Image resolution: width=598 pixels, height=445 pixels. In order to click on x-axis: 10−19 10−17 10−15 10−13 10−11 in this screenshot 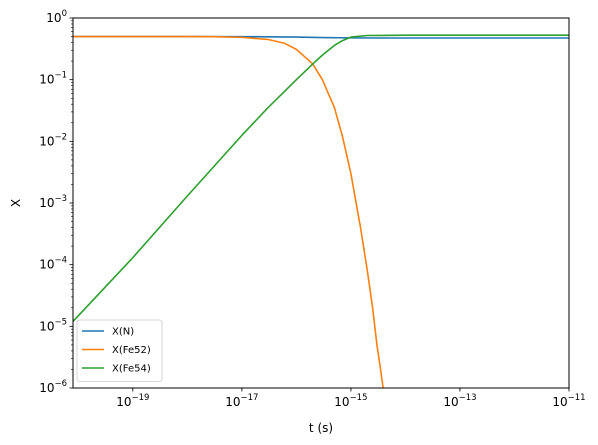, I will do `click(351, 398)`.